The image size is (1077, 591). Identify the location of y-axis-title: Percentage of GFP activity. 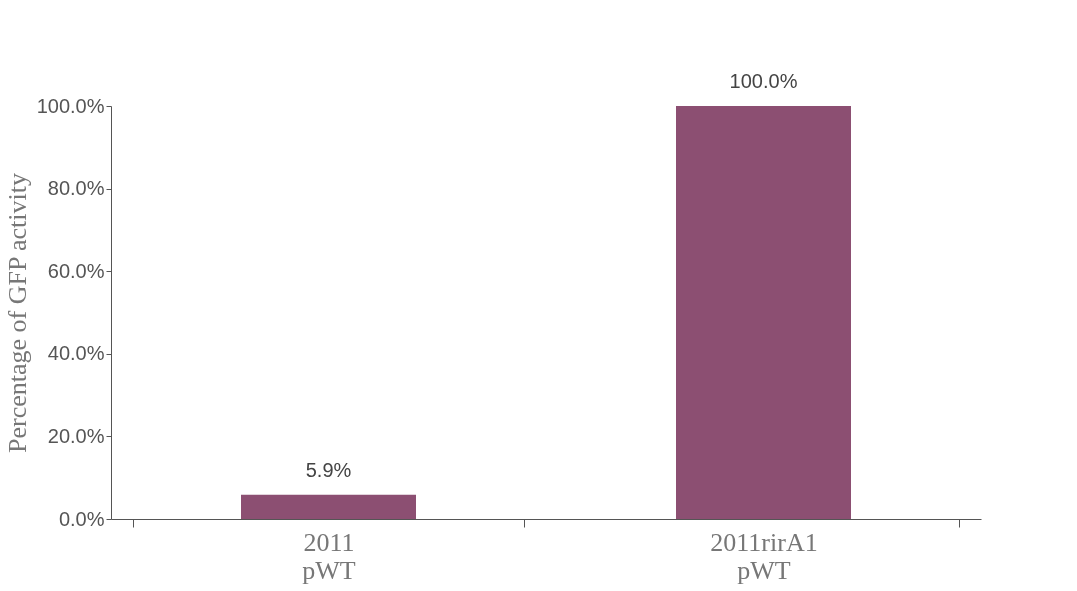
(17, 313).